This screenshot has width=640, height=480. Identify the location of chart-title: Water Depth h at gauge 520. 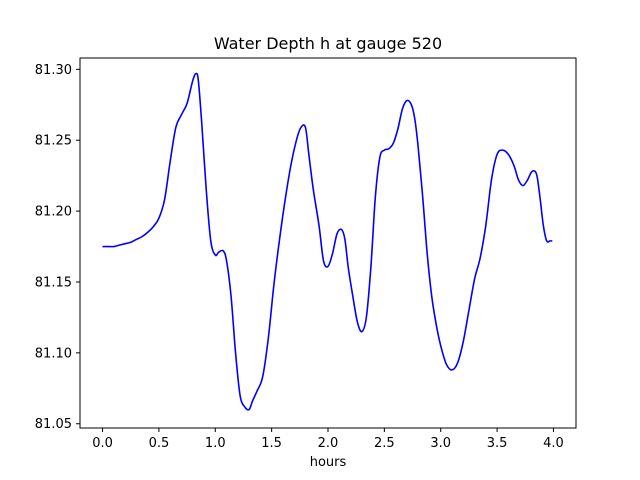
(328, 43).